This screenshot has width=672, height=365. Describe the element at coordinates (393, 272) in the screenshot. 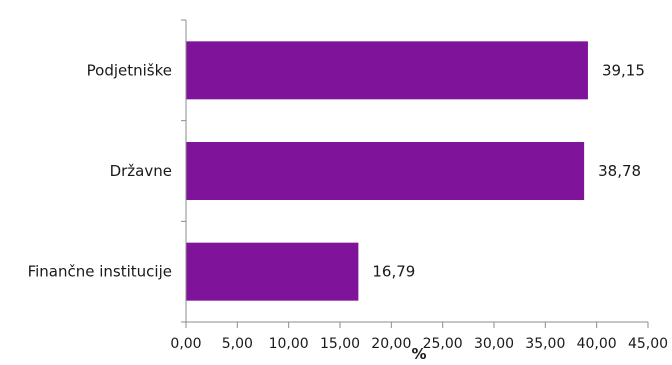

I see `data-label: 16,79` at that location.